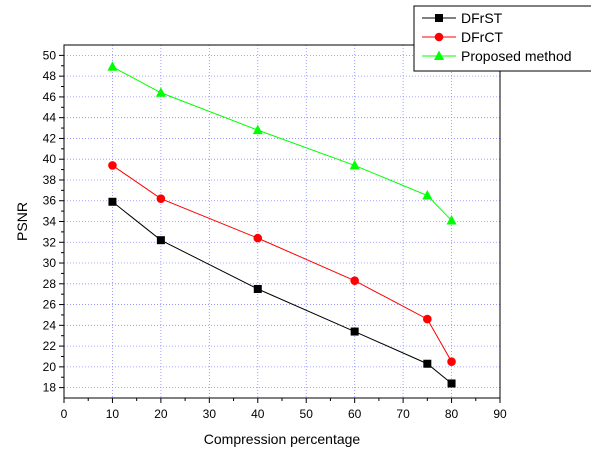  Describe the element at coordinates (50, 325) in the screenshot. I see `y-tick-label: 24` at that location.